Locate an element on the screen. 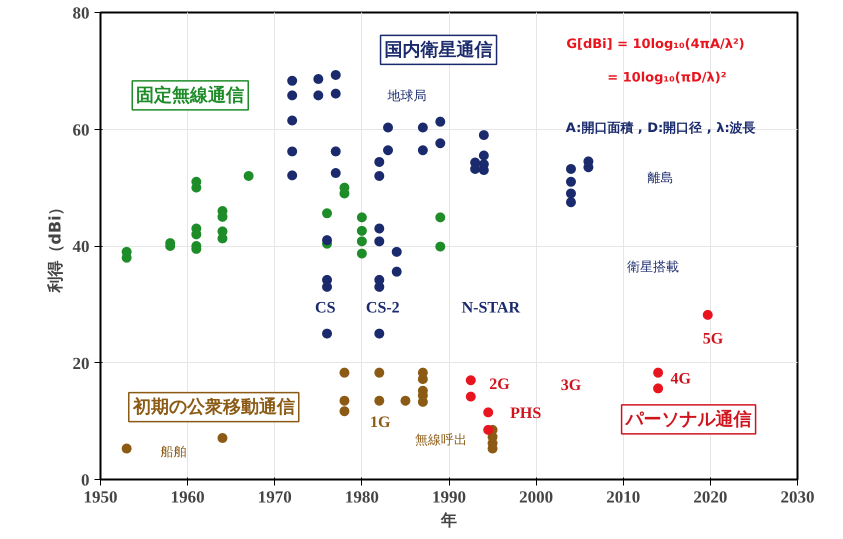  y-tick-label: 40 is located at coordinates (81, 246).